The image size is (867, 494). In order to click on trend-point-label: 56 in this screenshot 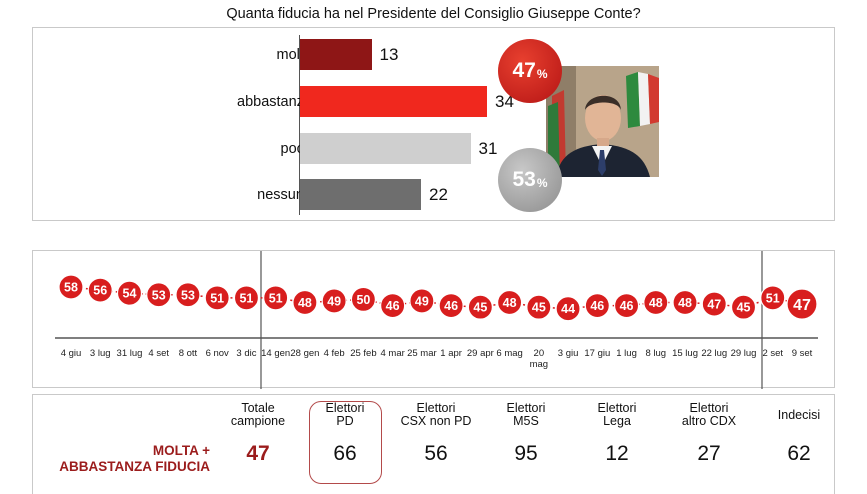, I will do `click(100, 291)`.